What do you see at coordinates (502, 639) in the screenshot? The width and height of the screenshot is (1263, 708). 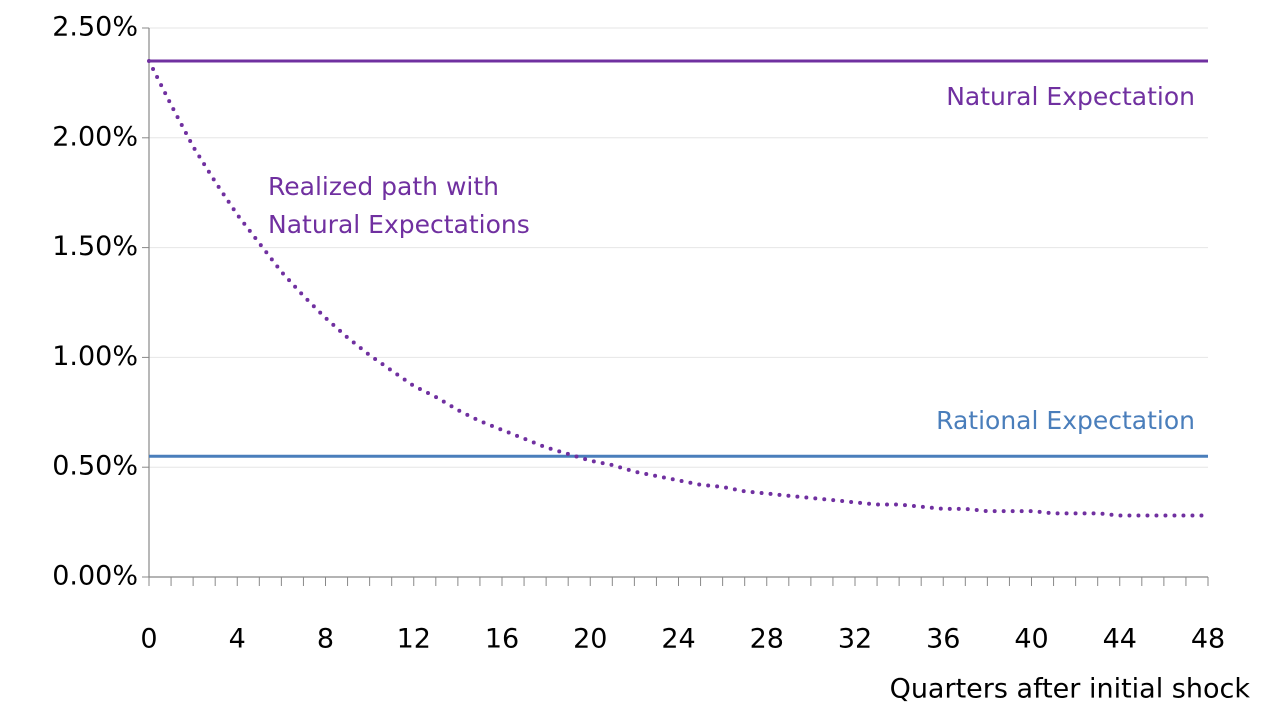 I see `x-tick-label: 16` at bounding box center [502, 639].